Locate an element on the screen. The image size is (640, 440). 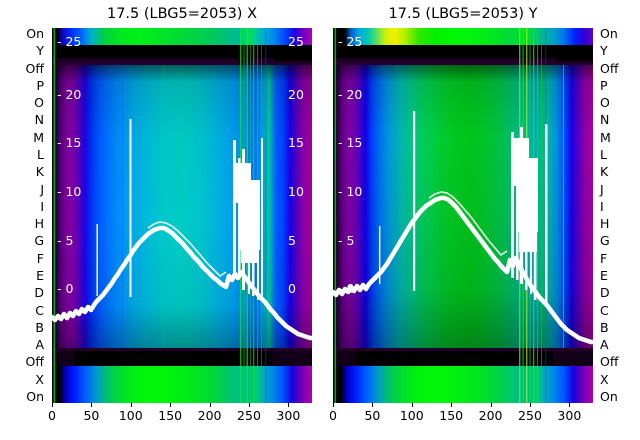
category-tick-right: I is located at coordinates (602, 206).